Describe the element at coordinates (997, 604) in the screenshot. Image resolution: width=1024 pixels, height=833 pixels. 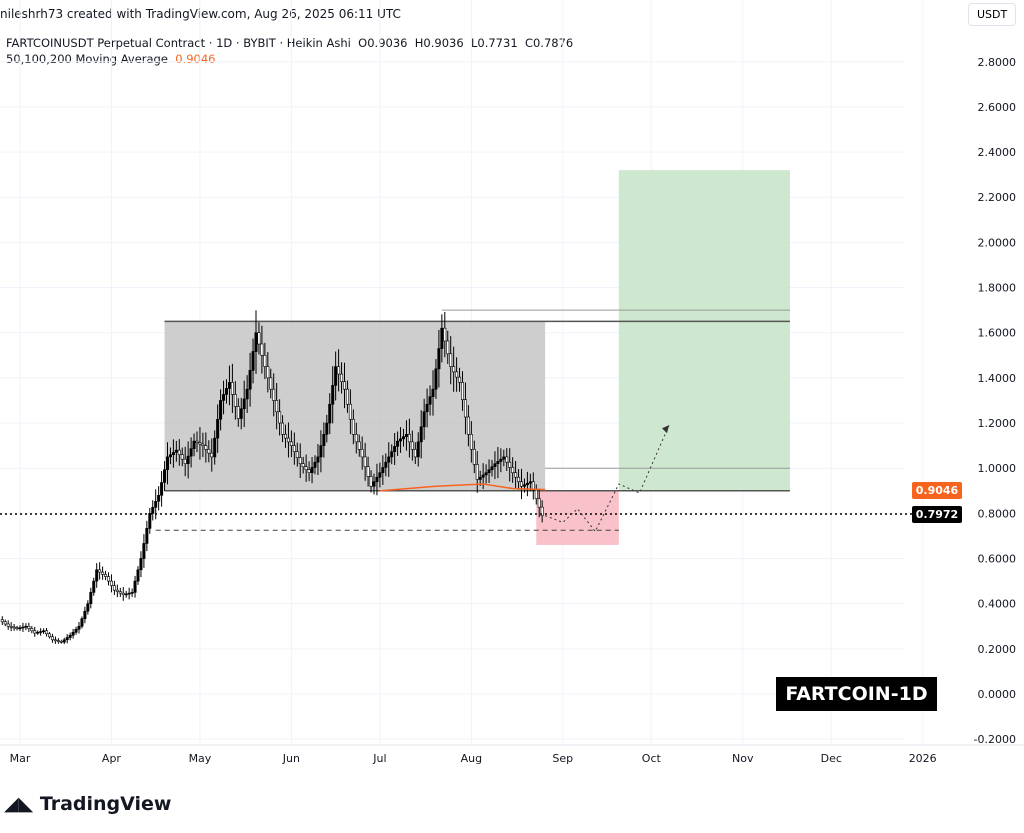
I see `y-tick-label: 0.4000` at that location.